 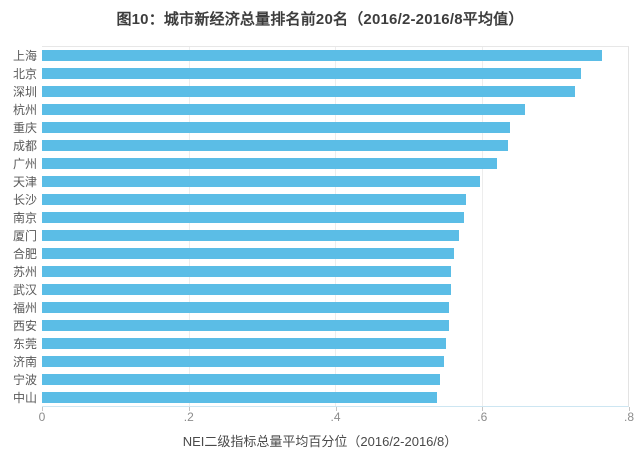 I want to click on bar-北京, so click(x=312, y=74).